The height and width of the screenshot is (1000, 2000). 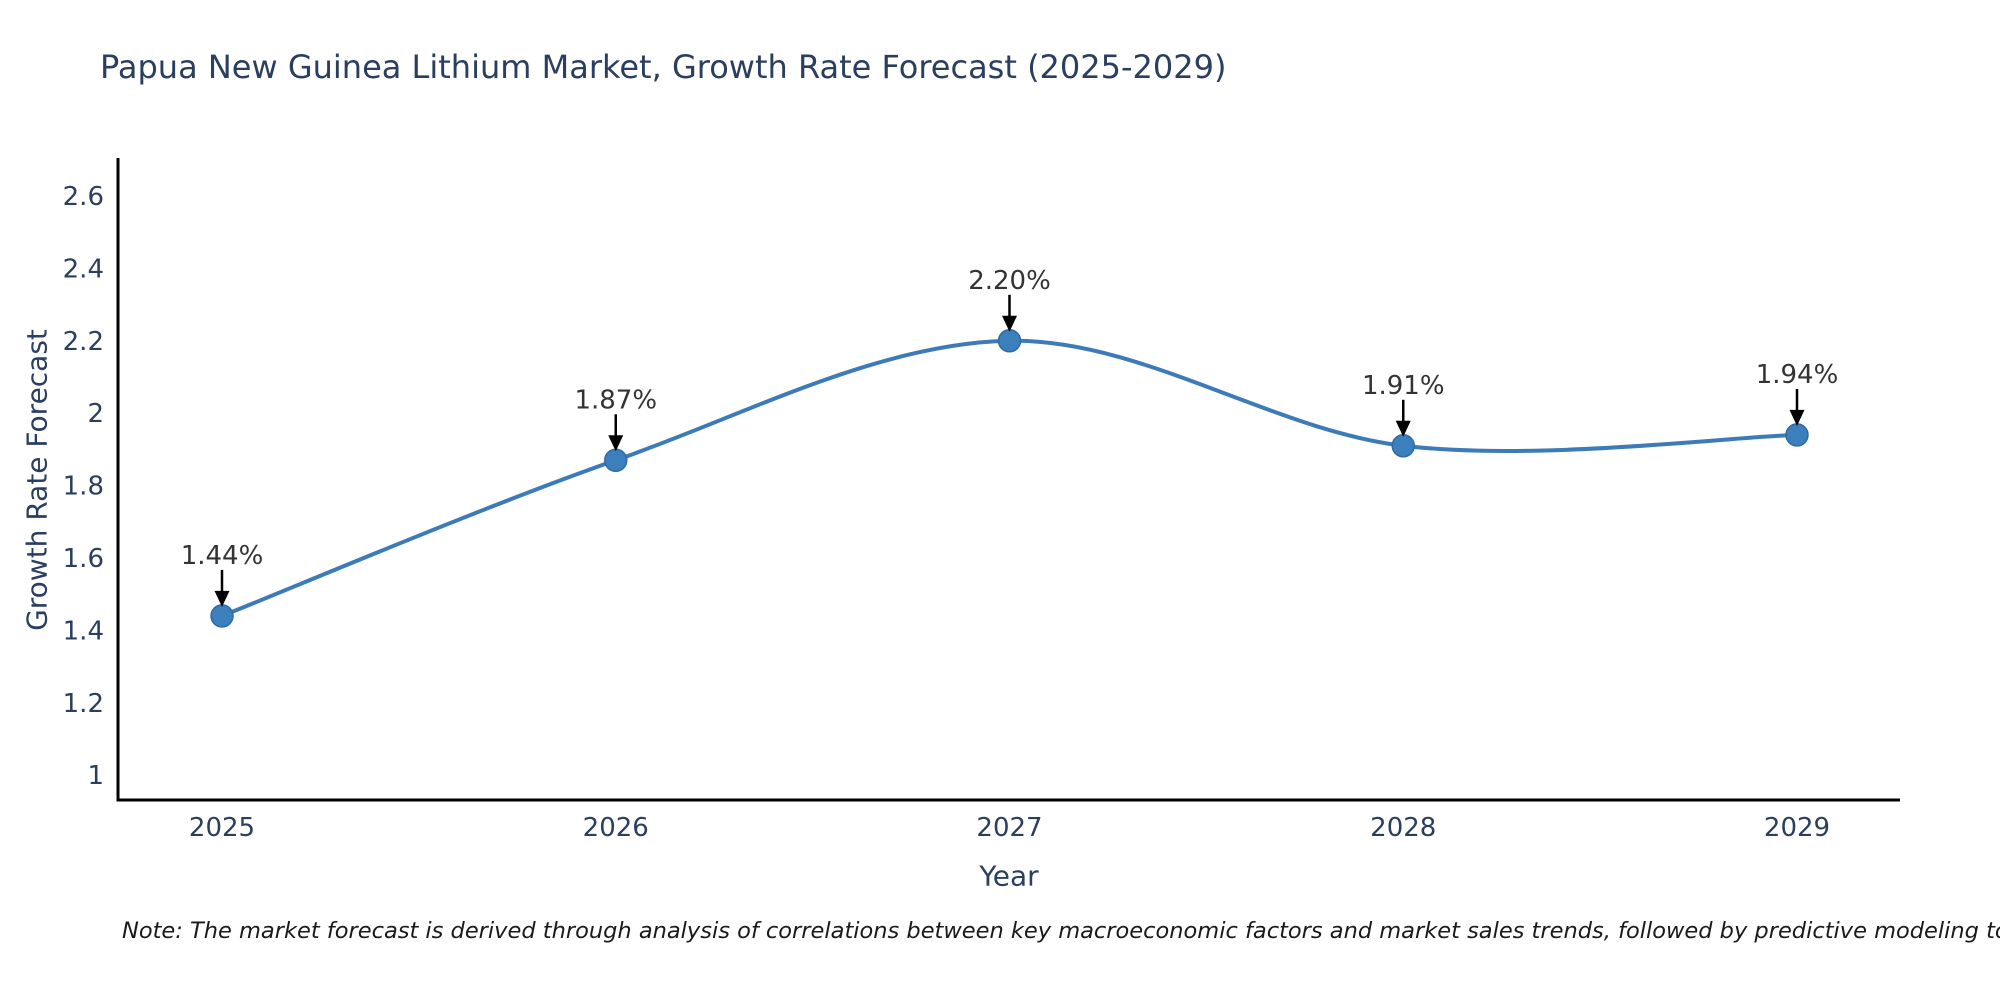 I want to click on y-tick-label: 1.8, so click(x=83, y=487).